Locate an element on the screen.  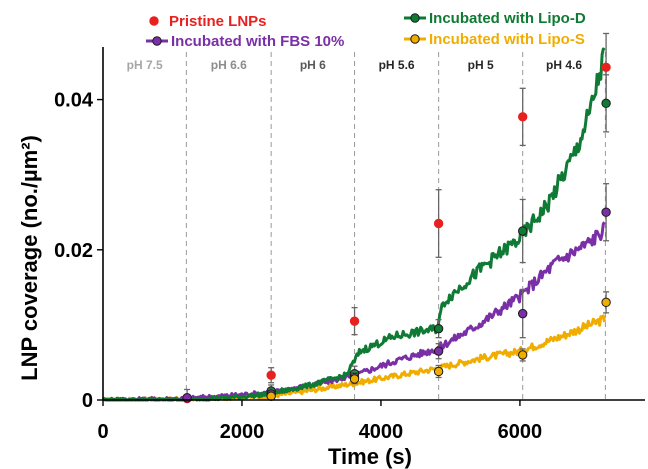
x-axis-title: Time (s) is located at coordinates (370, 456).